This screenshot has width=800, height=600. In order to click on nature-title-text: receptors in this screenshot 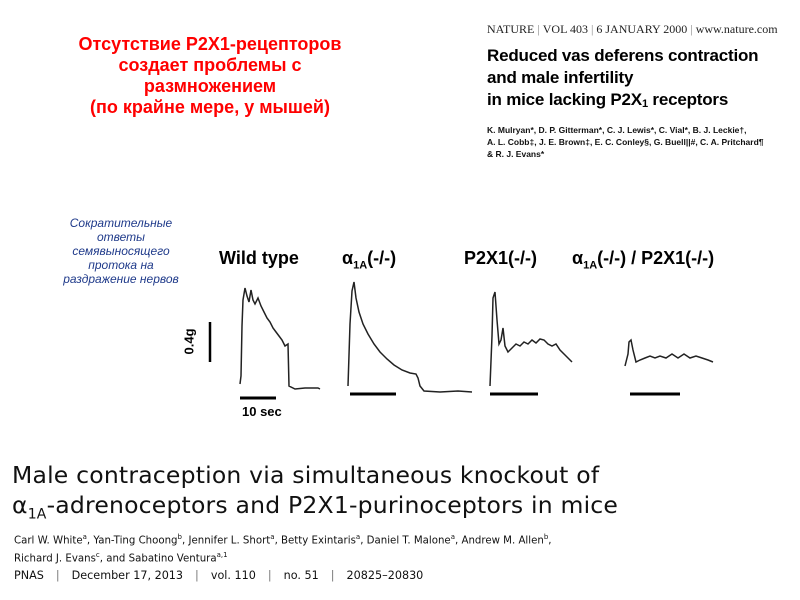, I will do `click(688, 99)`.